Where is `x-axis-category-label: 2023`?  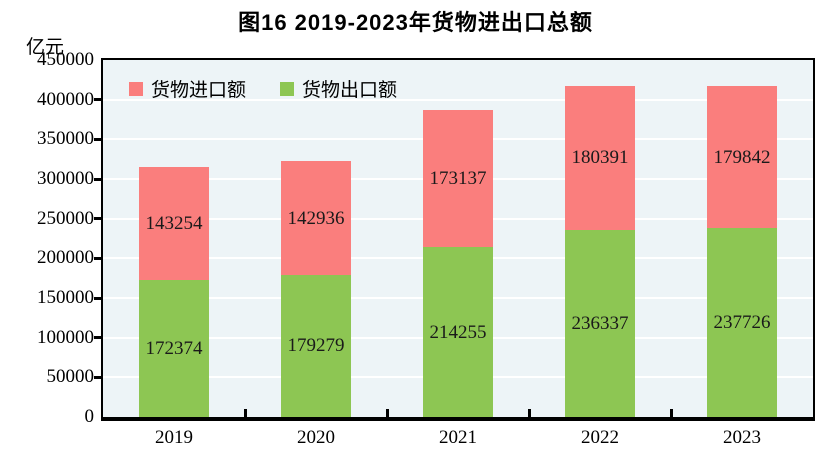
x-axis-category-label: 2023 is located at coordinates (742, 437).